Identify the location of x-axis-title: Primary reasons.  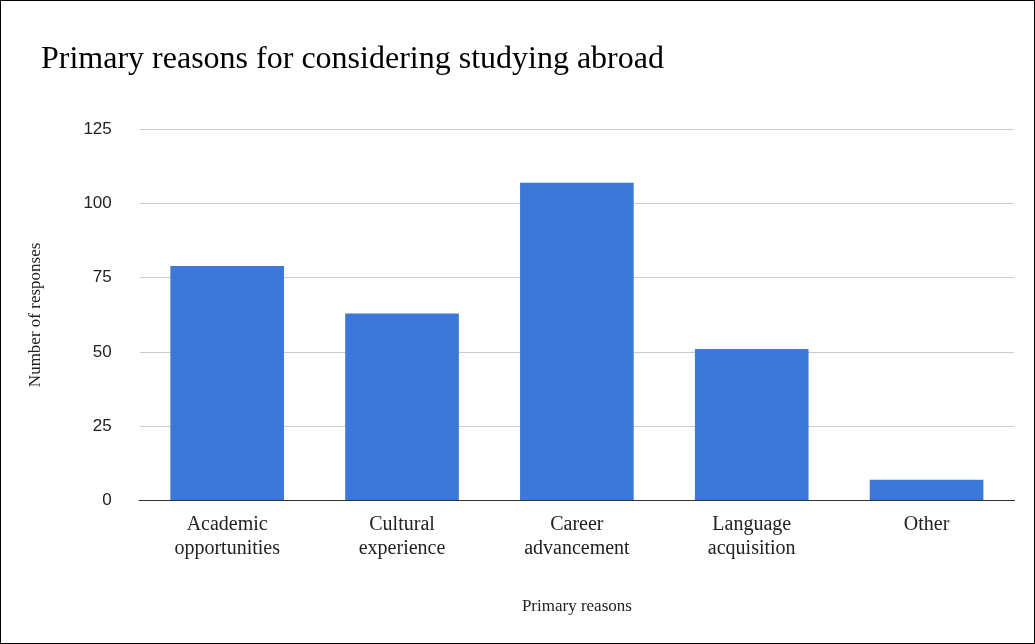
(576, 606).